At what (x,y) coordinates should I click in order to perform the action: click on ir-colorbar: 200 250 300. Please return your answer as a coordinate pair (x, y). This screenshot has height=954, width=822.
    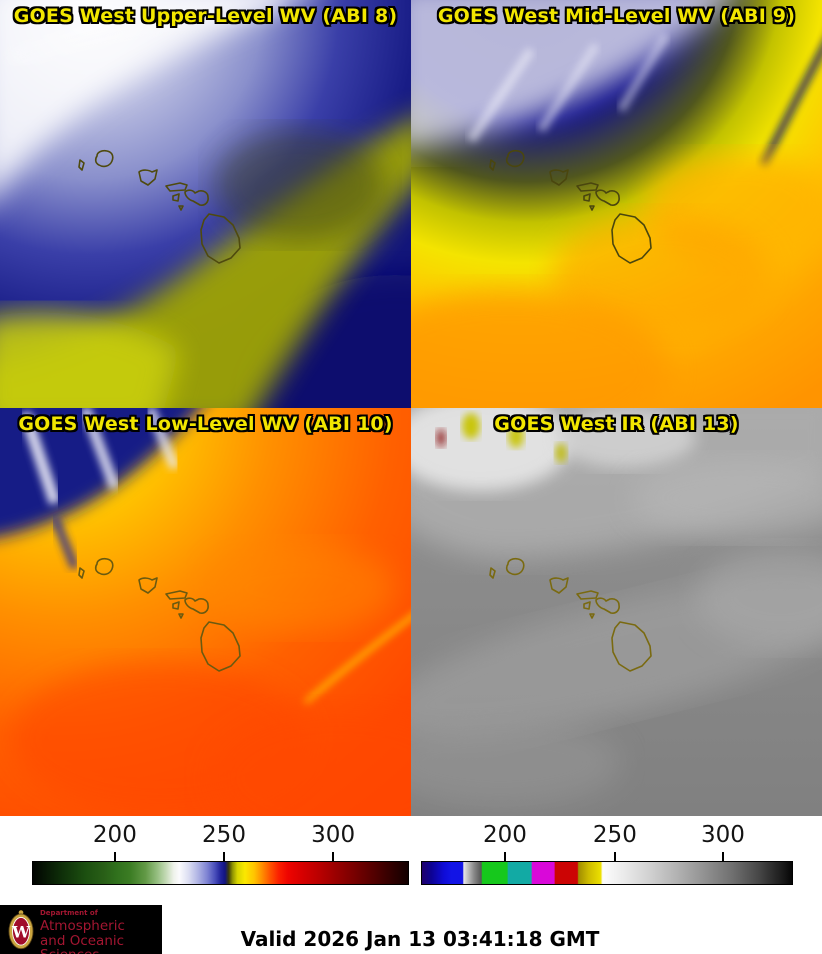
    Looking at the image, I should click on (607, 861).